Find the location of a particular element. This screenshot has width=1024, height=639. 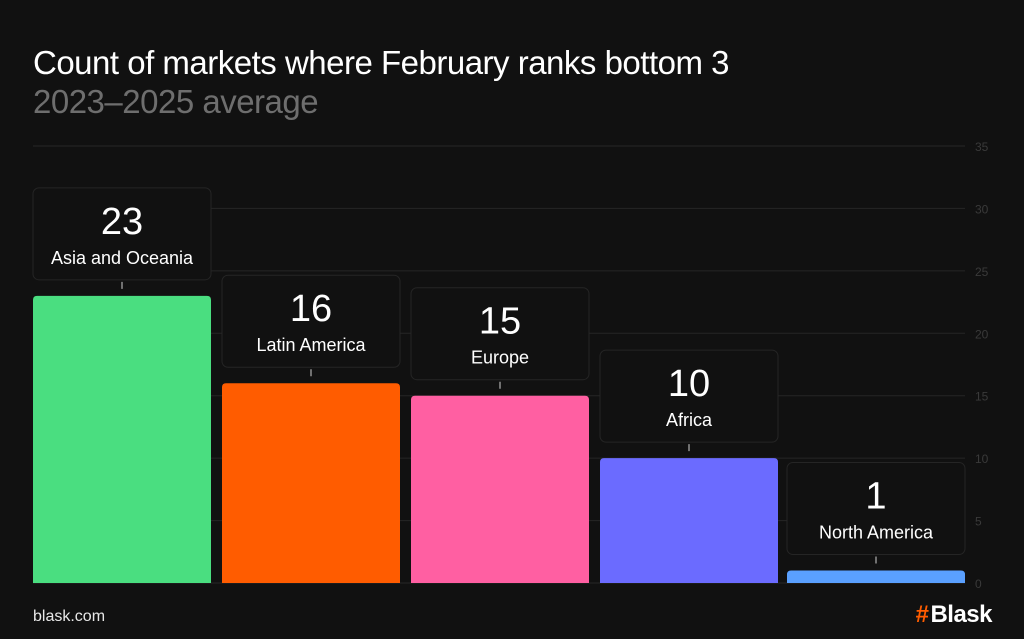

logo-text: Blask is located at coordinates (961, 614).